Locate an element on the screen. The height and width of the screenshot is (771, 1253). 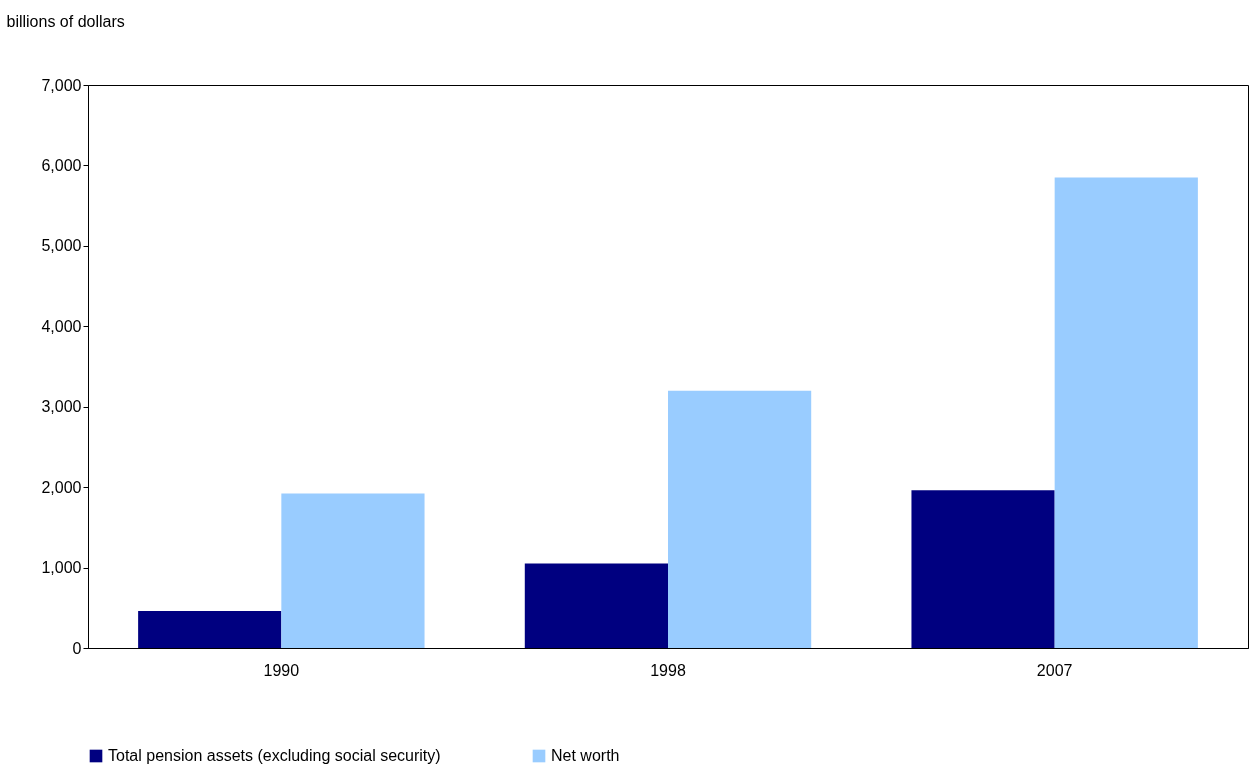
y-tick-label: 5,000 is located at coordinates (61, 246).